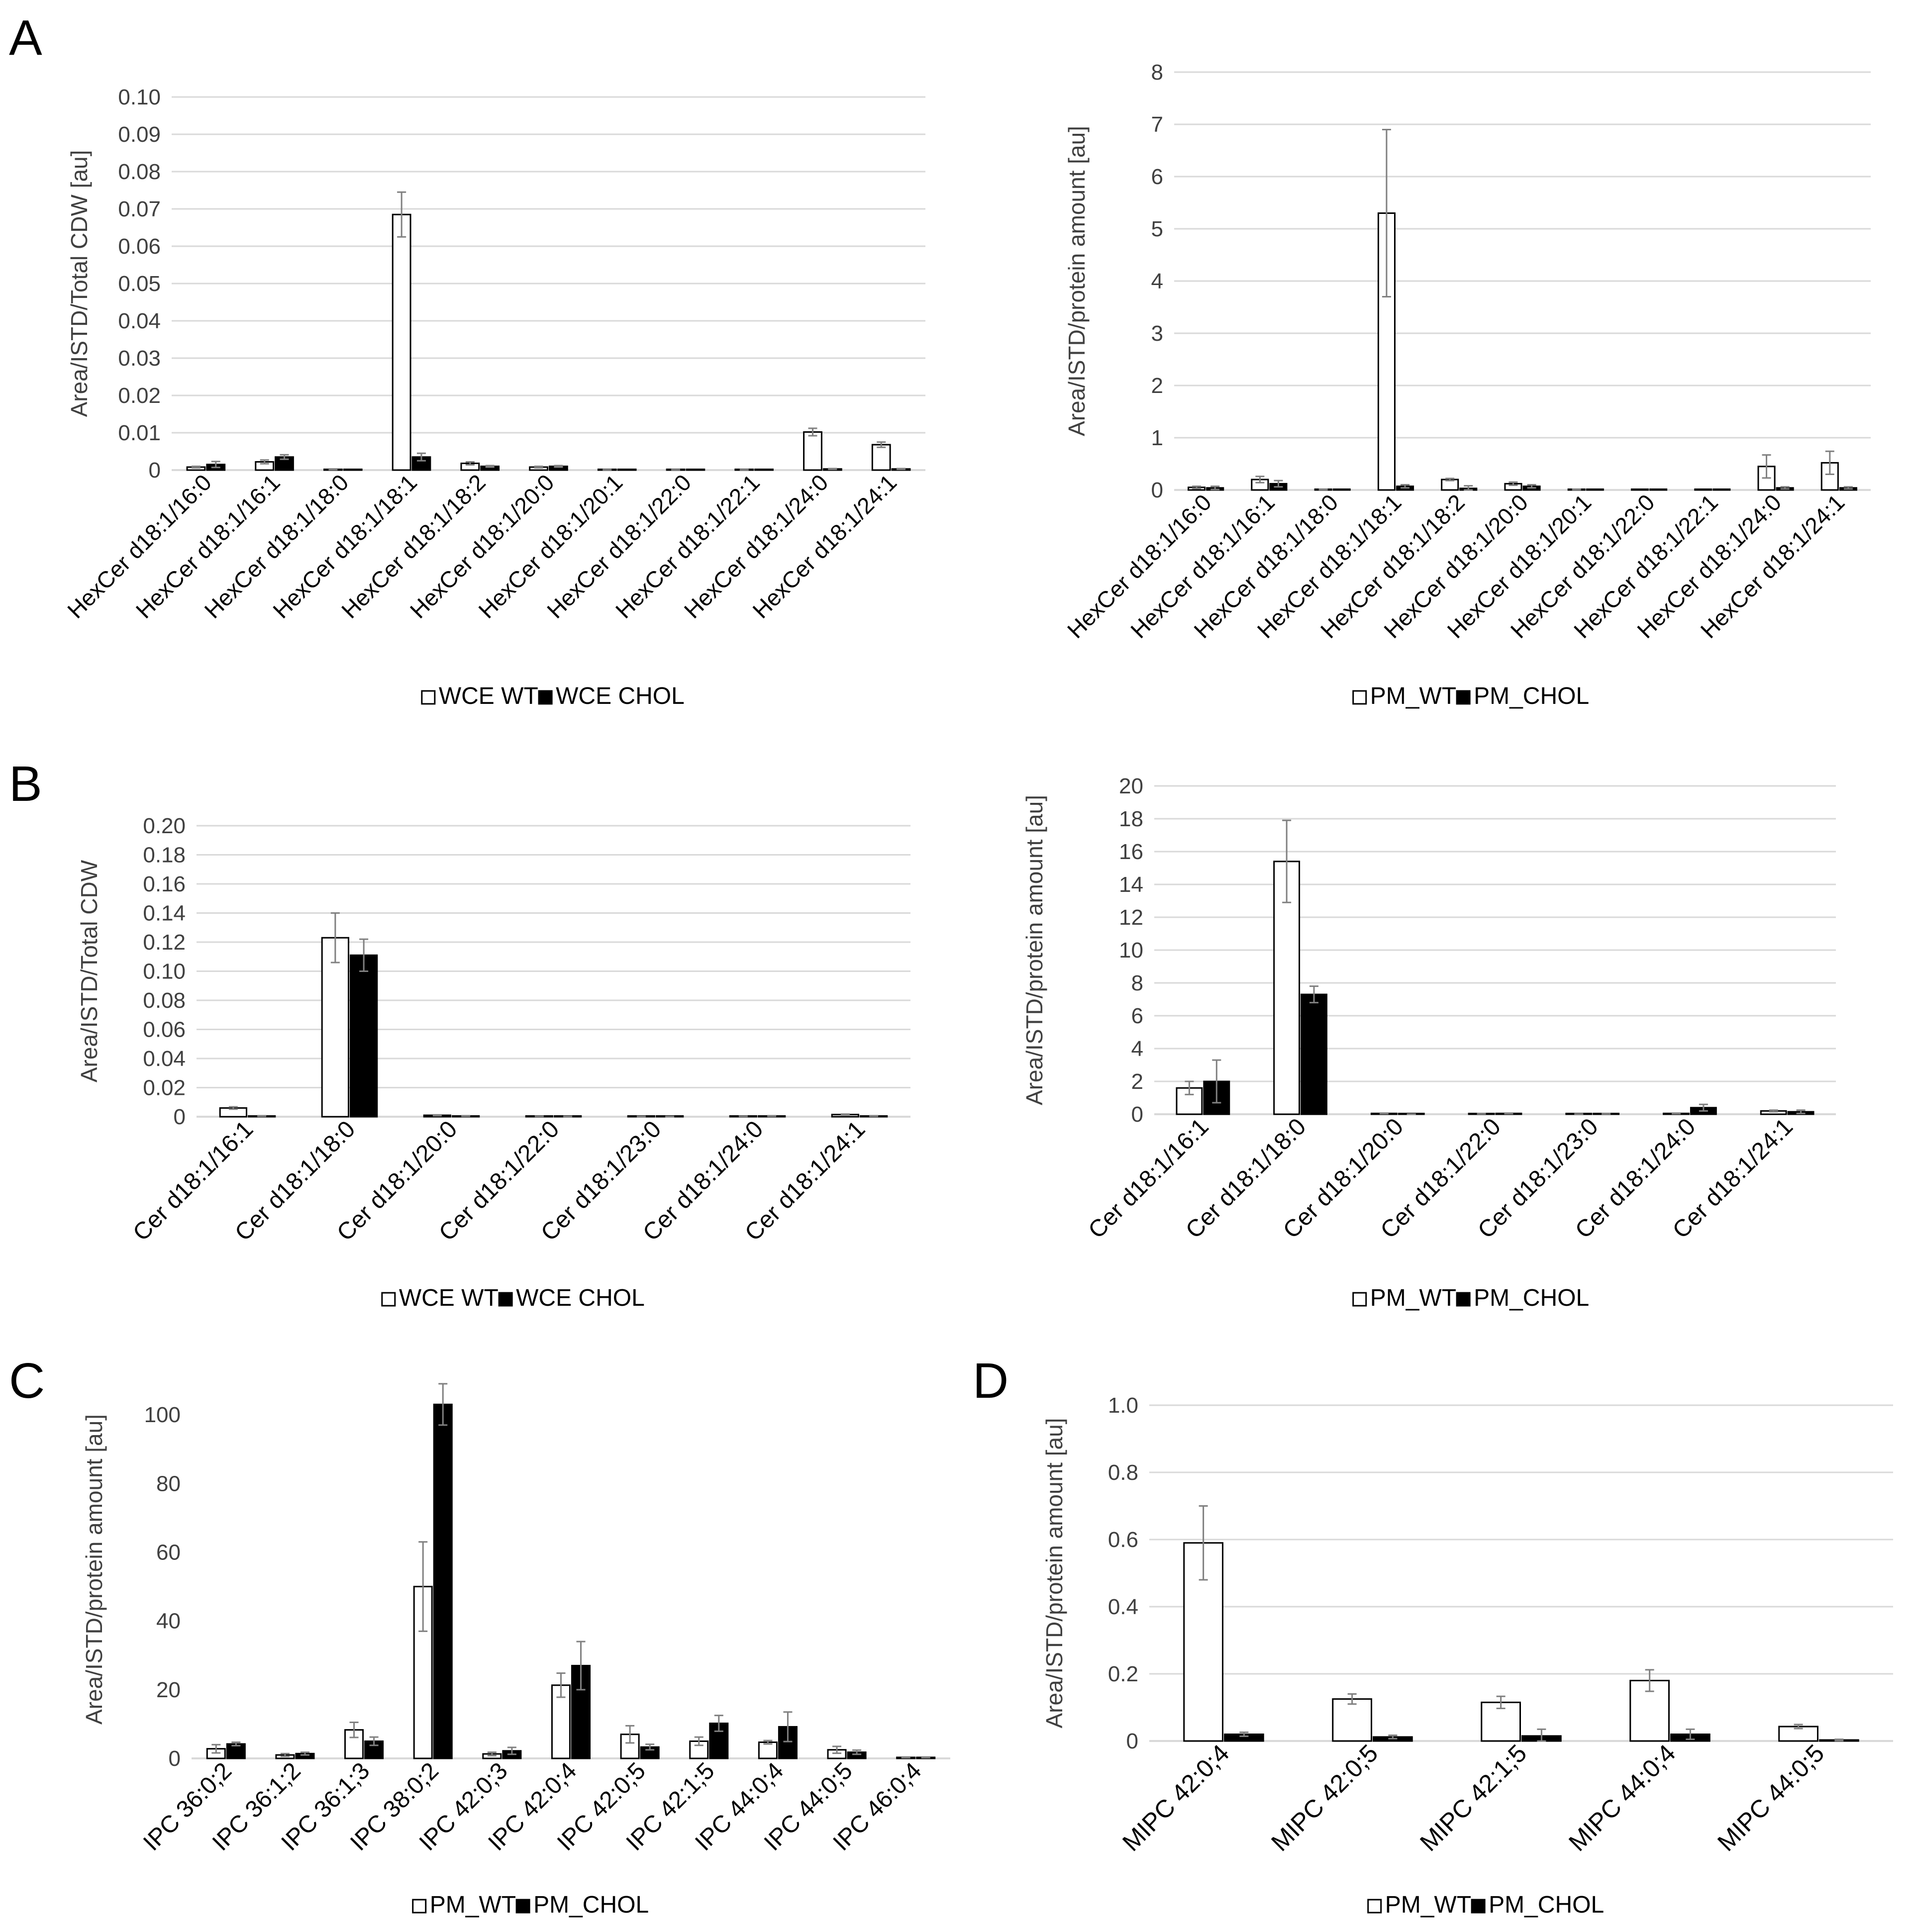  I want to click on y-tick-label: 16, so click(1131, 852).